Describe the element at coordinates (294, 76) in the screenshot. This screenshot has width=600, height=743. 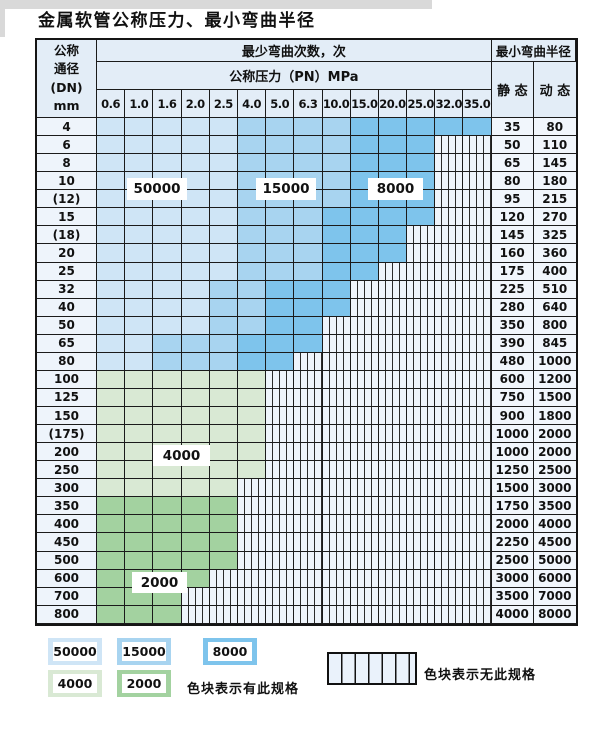
I see `header-nominal-pressure: 公称压力（PN）MPa` at that location.